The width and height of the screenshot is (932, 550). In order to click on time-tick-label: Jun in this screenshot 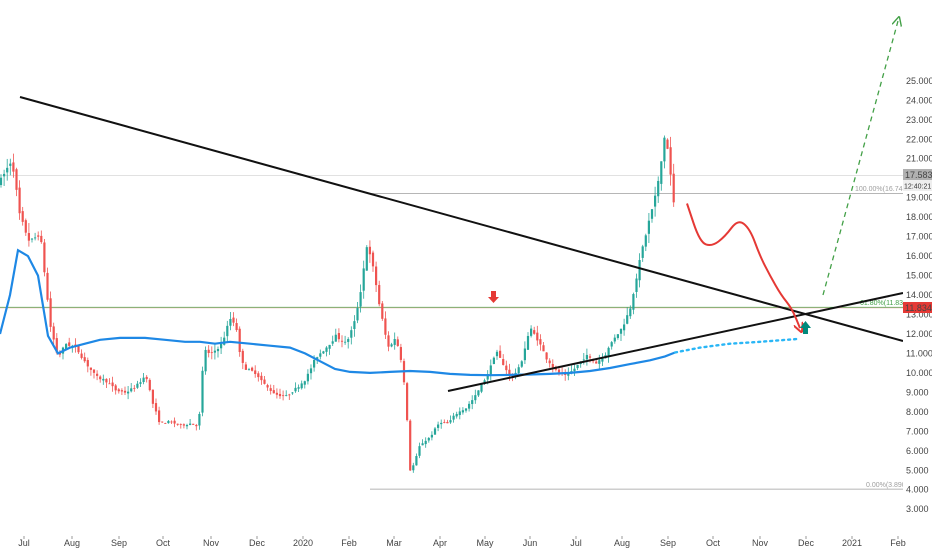, I will do `click(530, 543)`.